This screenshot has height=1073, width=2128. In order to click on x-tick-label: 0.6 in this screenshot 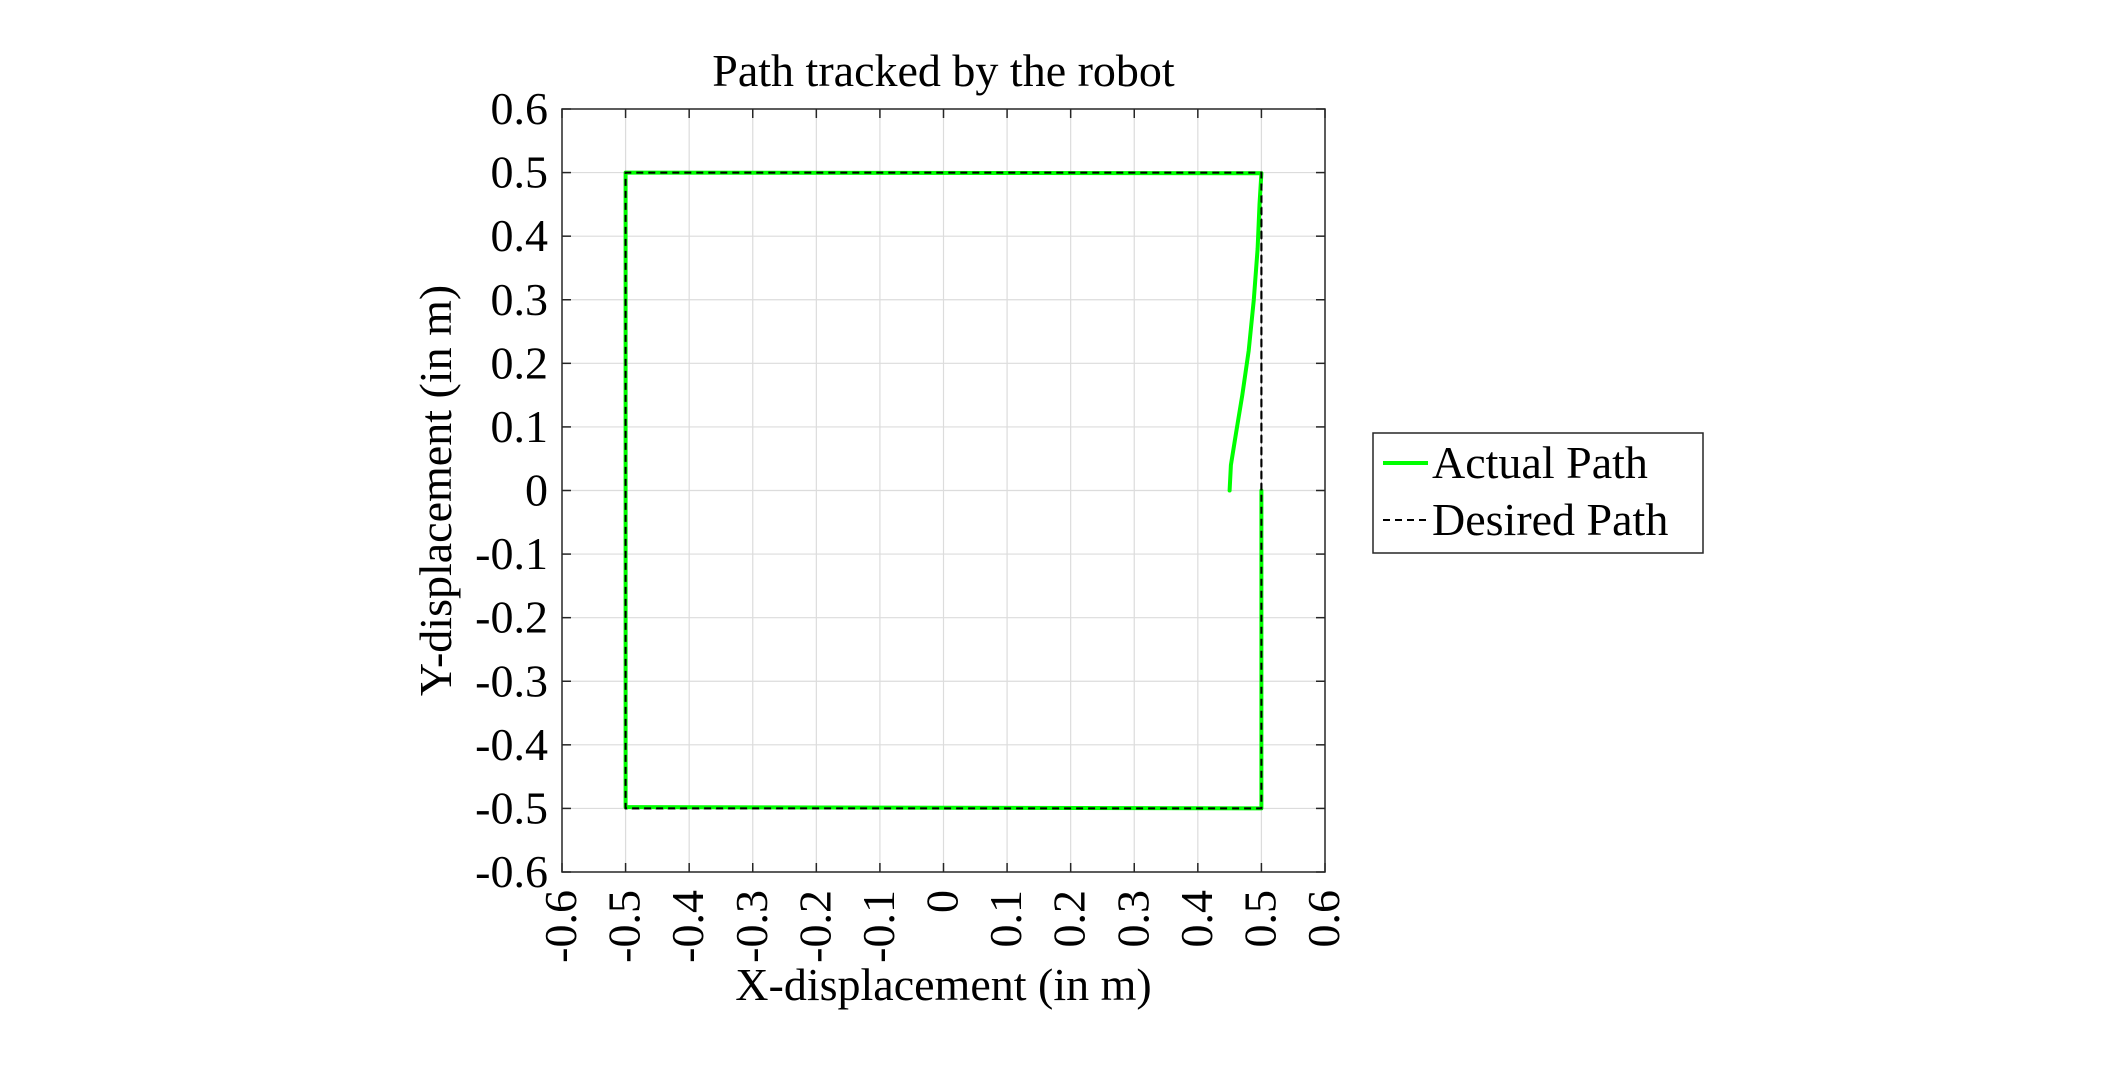, I will do `click(1323, 919)`.